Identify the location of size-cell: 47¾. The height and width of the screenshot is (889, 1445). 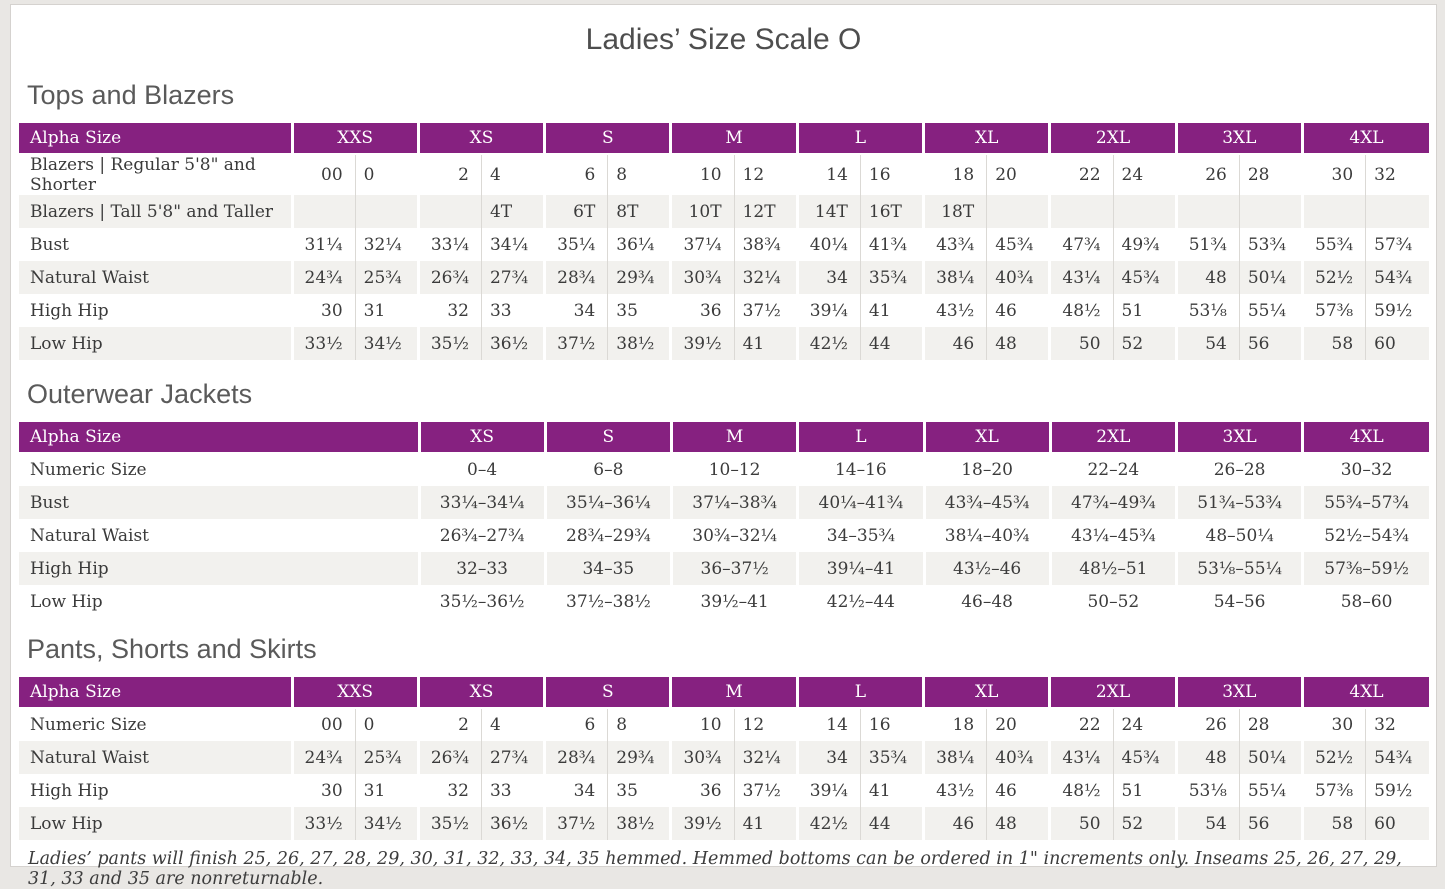
(1081, 244).